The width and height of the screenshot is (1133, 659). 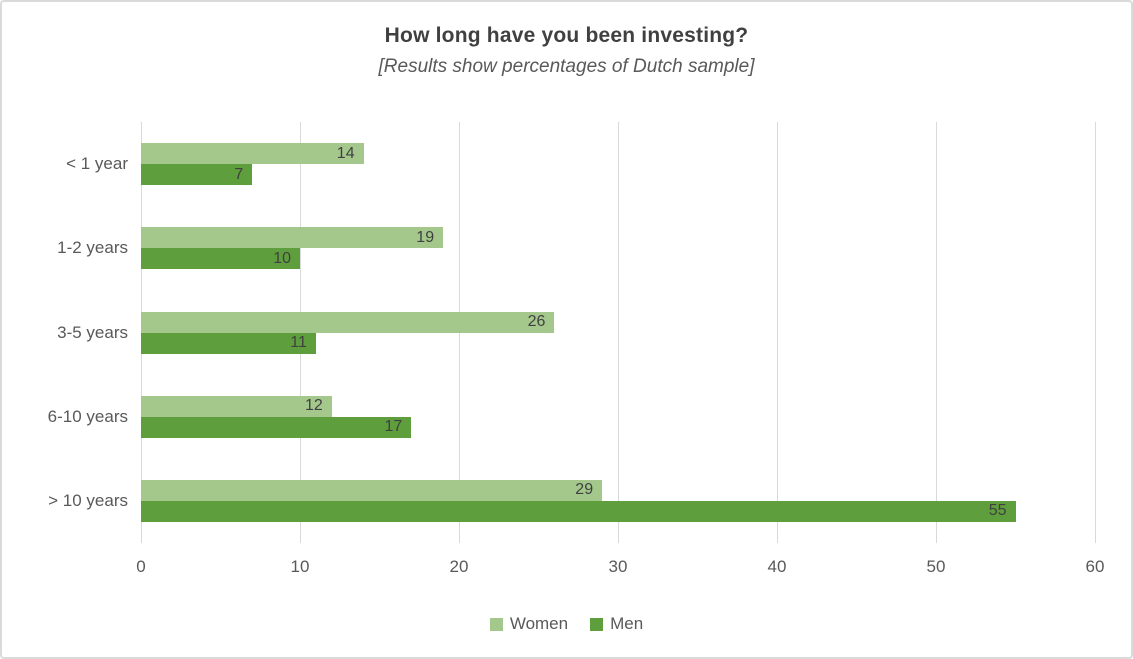 I want to click on bar-value-label: 19, so click(x=425, y=237).